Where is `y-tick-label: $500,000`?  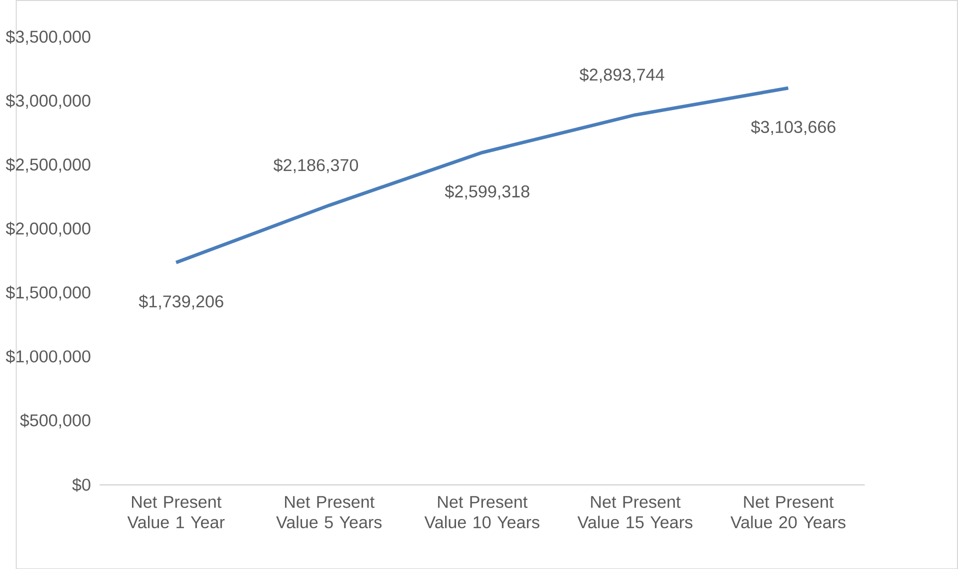 y-tick-label: $500,000 is located at coordinates (55, 420).